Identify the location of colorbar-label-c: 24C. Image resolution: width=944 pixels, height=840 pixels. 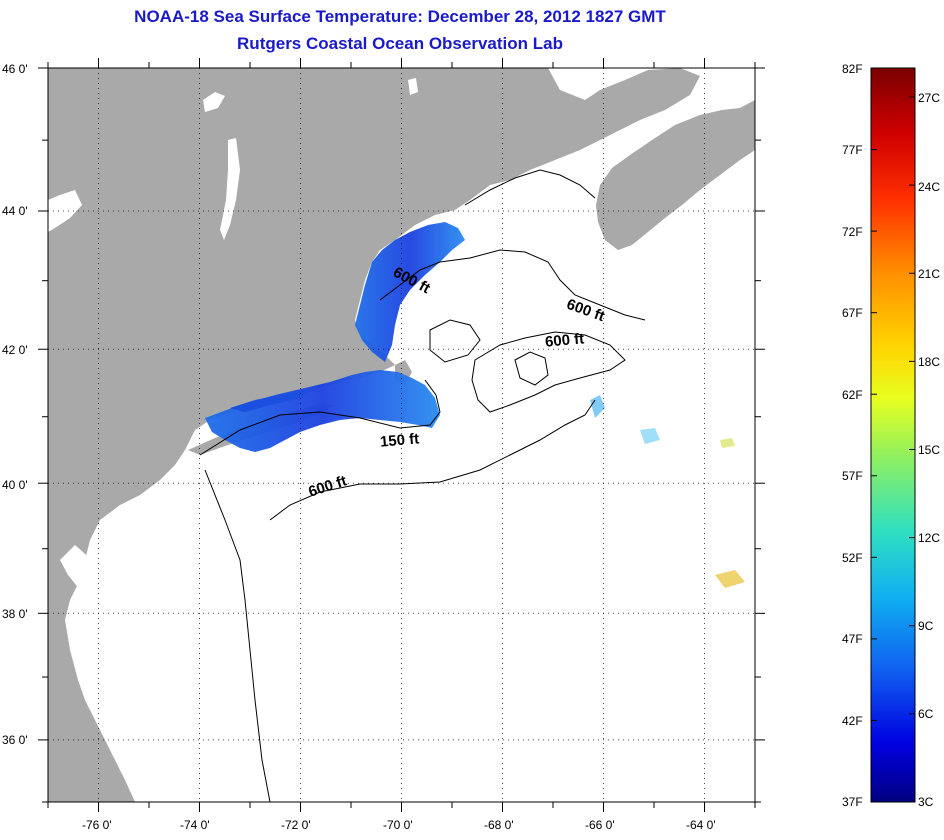
(929, 187).